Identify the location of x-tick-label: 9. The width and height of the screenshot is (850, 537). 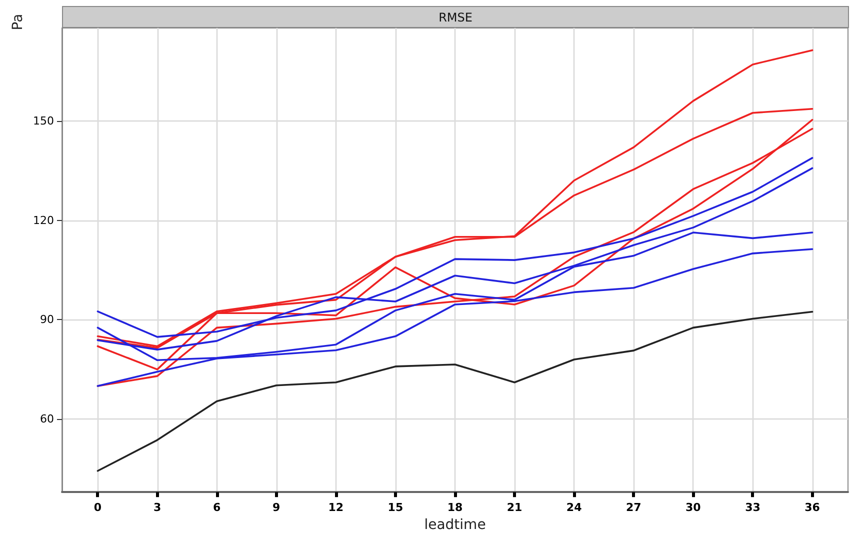
(276, 507).